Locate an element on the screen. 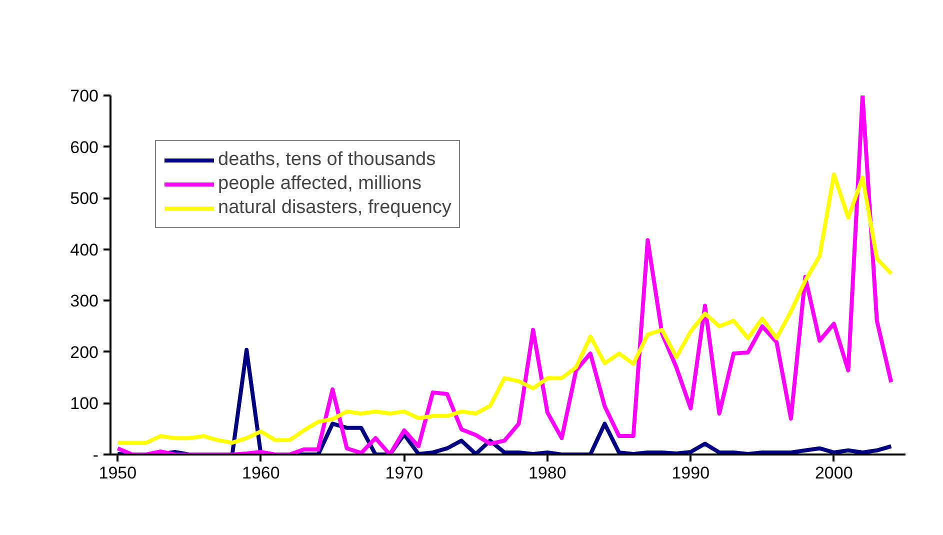 The width and height of the screenshot is (943, 535). x-tick-label: 1970 is located at coordinates (404, 473).